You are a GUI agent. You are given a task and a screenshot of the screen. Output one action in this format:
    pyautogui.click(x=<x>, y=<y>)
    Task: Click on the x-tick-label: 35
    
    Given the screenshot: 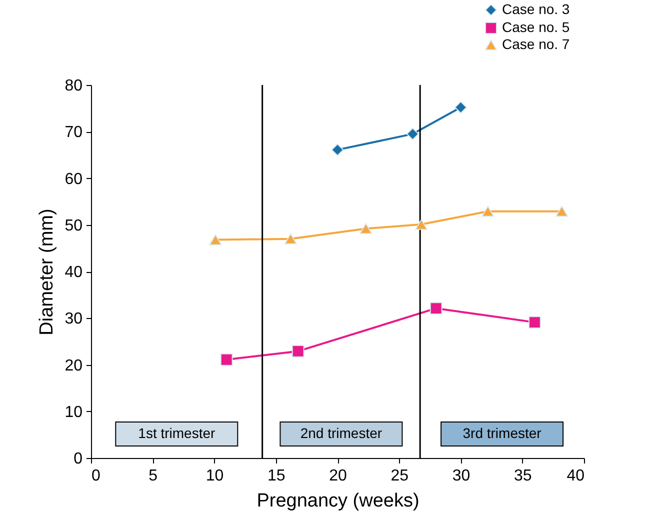 What is the action you would take?
    pyautogui.click(x=523, y=476)
    